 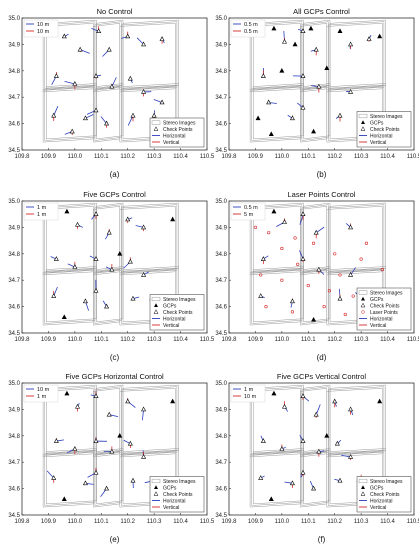 What do you see at coordinates (249, 390) in the screenshot?
I see `scale-horizontal-label: 1 m` at bounding box center [249, 390].